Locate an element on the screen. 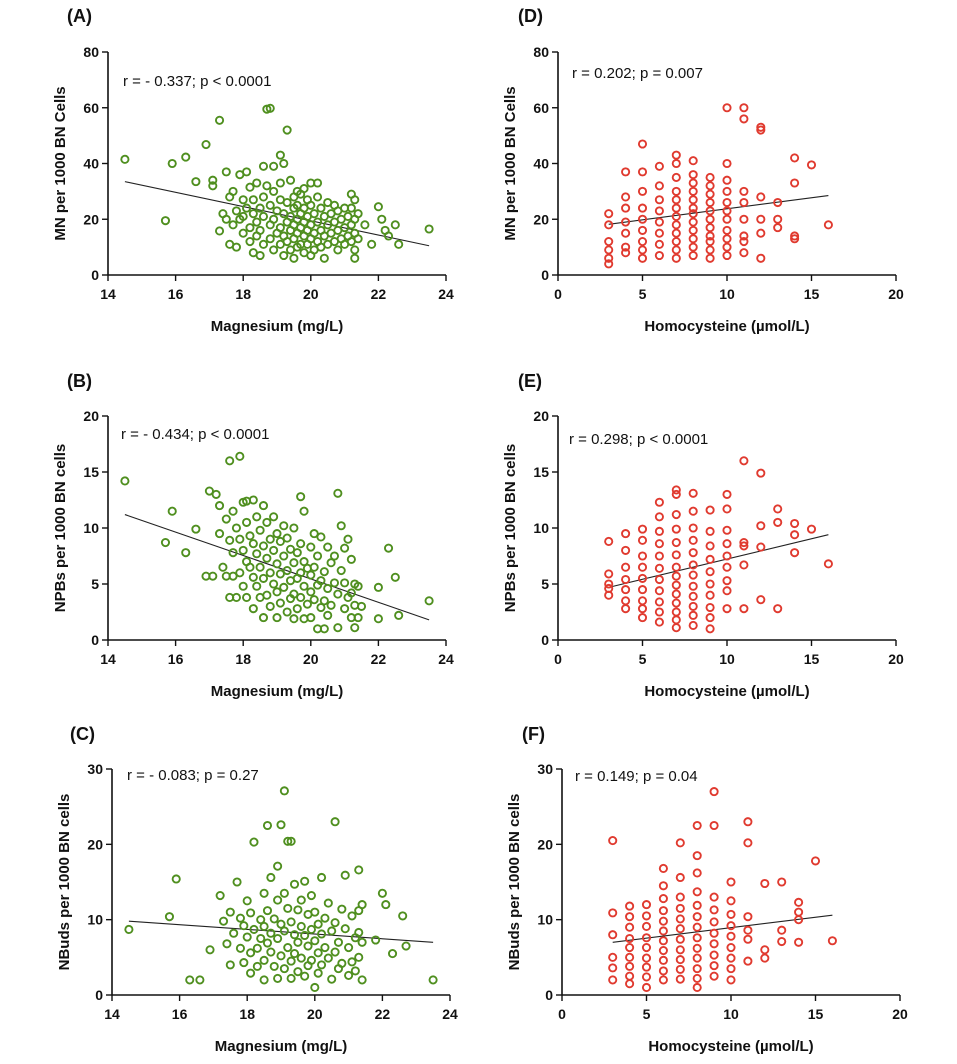 The width and height of the screenshot is (957, 1064). y-tick-label: 20 is located at coordinates (91, 219).